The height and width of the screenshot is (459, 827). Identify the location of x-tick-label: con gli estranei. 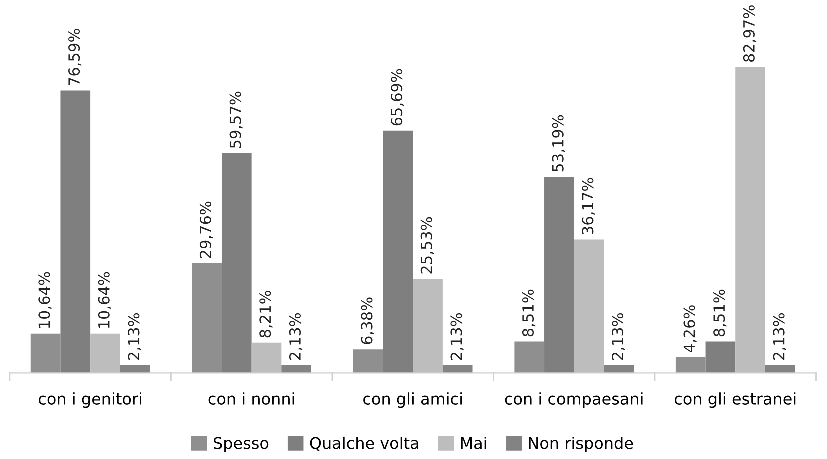
(735, 400).